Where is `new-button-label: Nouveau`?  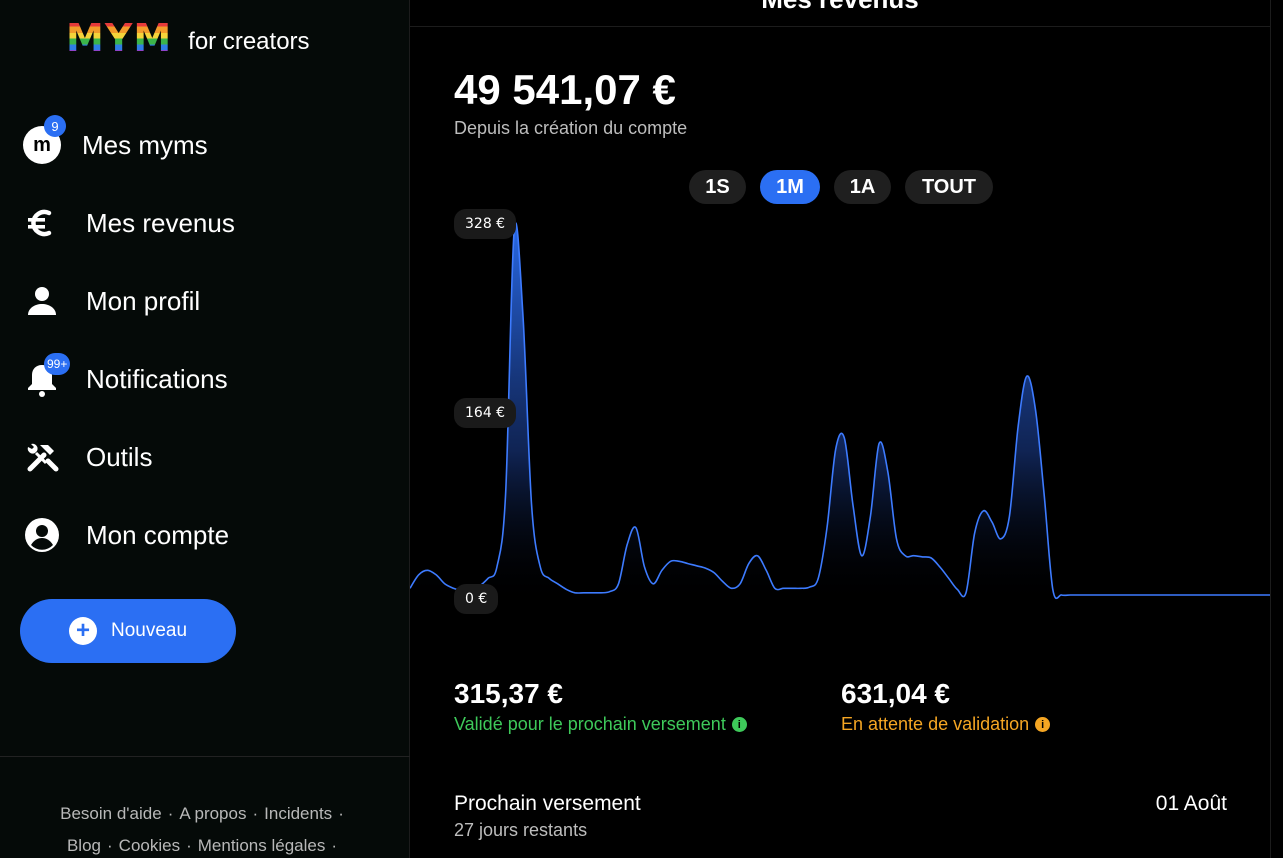 new-button-label: Nouveau is located at coordinates (149, 630).